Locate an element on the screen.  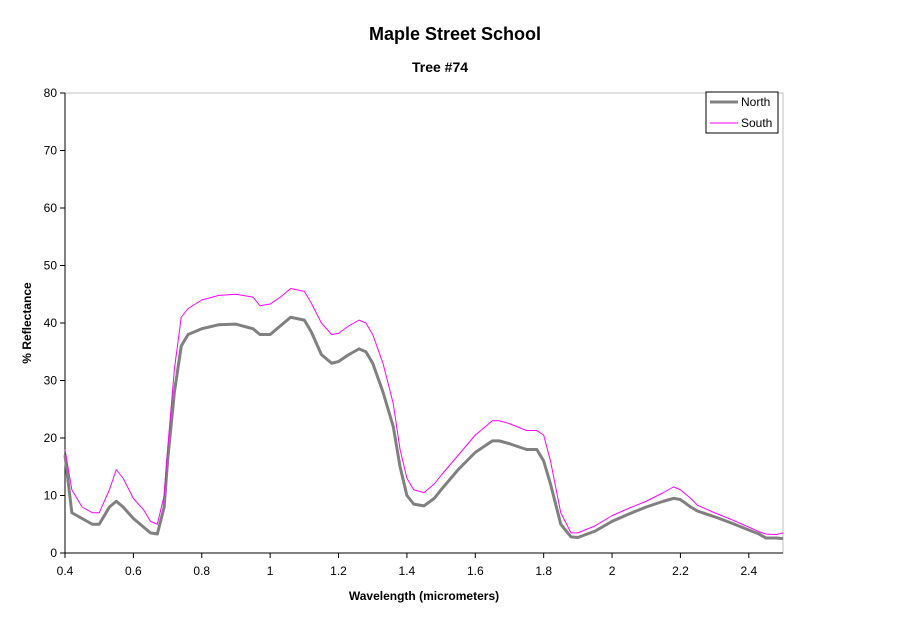
y-tick-label: 80 is located at coordinates (51, 93).